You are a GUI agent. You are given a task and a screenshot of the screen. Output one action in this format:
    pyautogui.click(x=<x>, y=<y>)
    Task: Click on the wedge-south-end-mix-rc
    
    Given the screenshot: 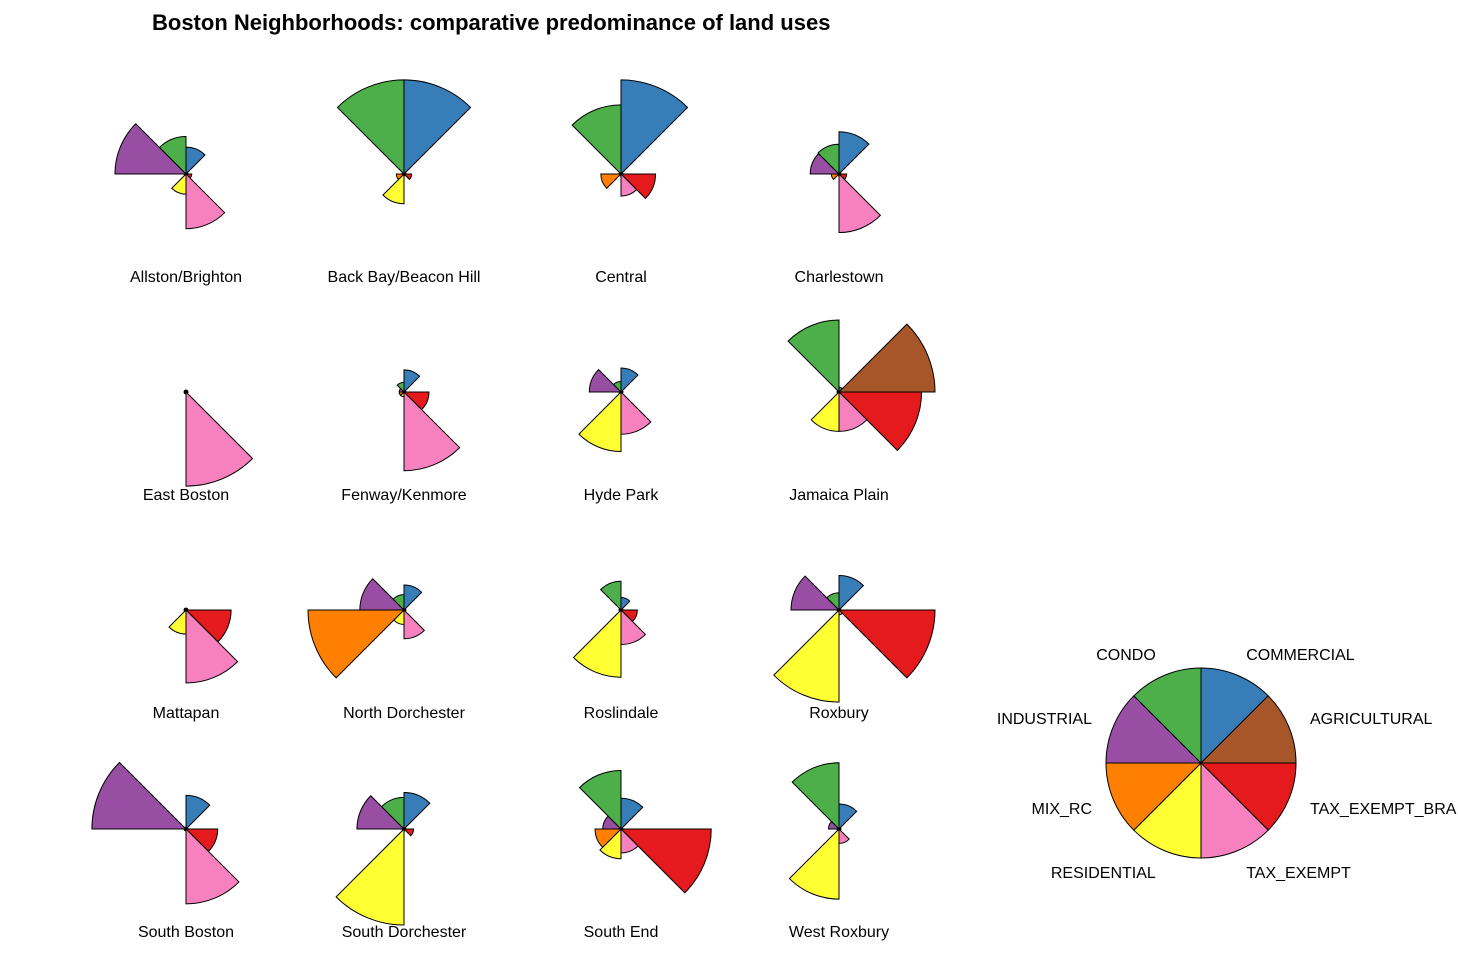 What is the action you would take?
    pyautogui.click(x=608, y=838)
    